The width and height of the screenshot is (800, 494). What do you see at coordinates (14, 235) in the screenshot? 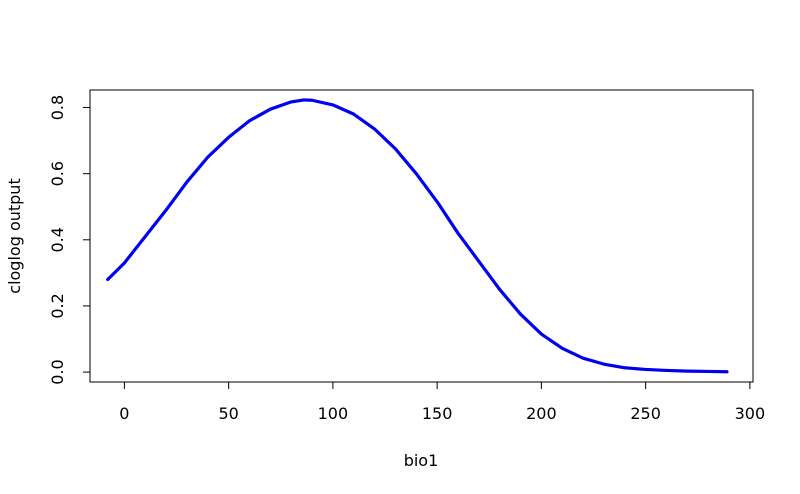
I see `y-axis-title: cloglog output` at bounding box center [14, 235].